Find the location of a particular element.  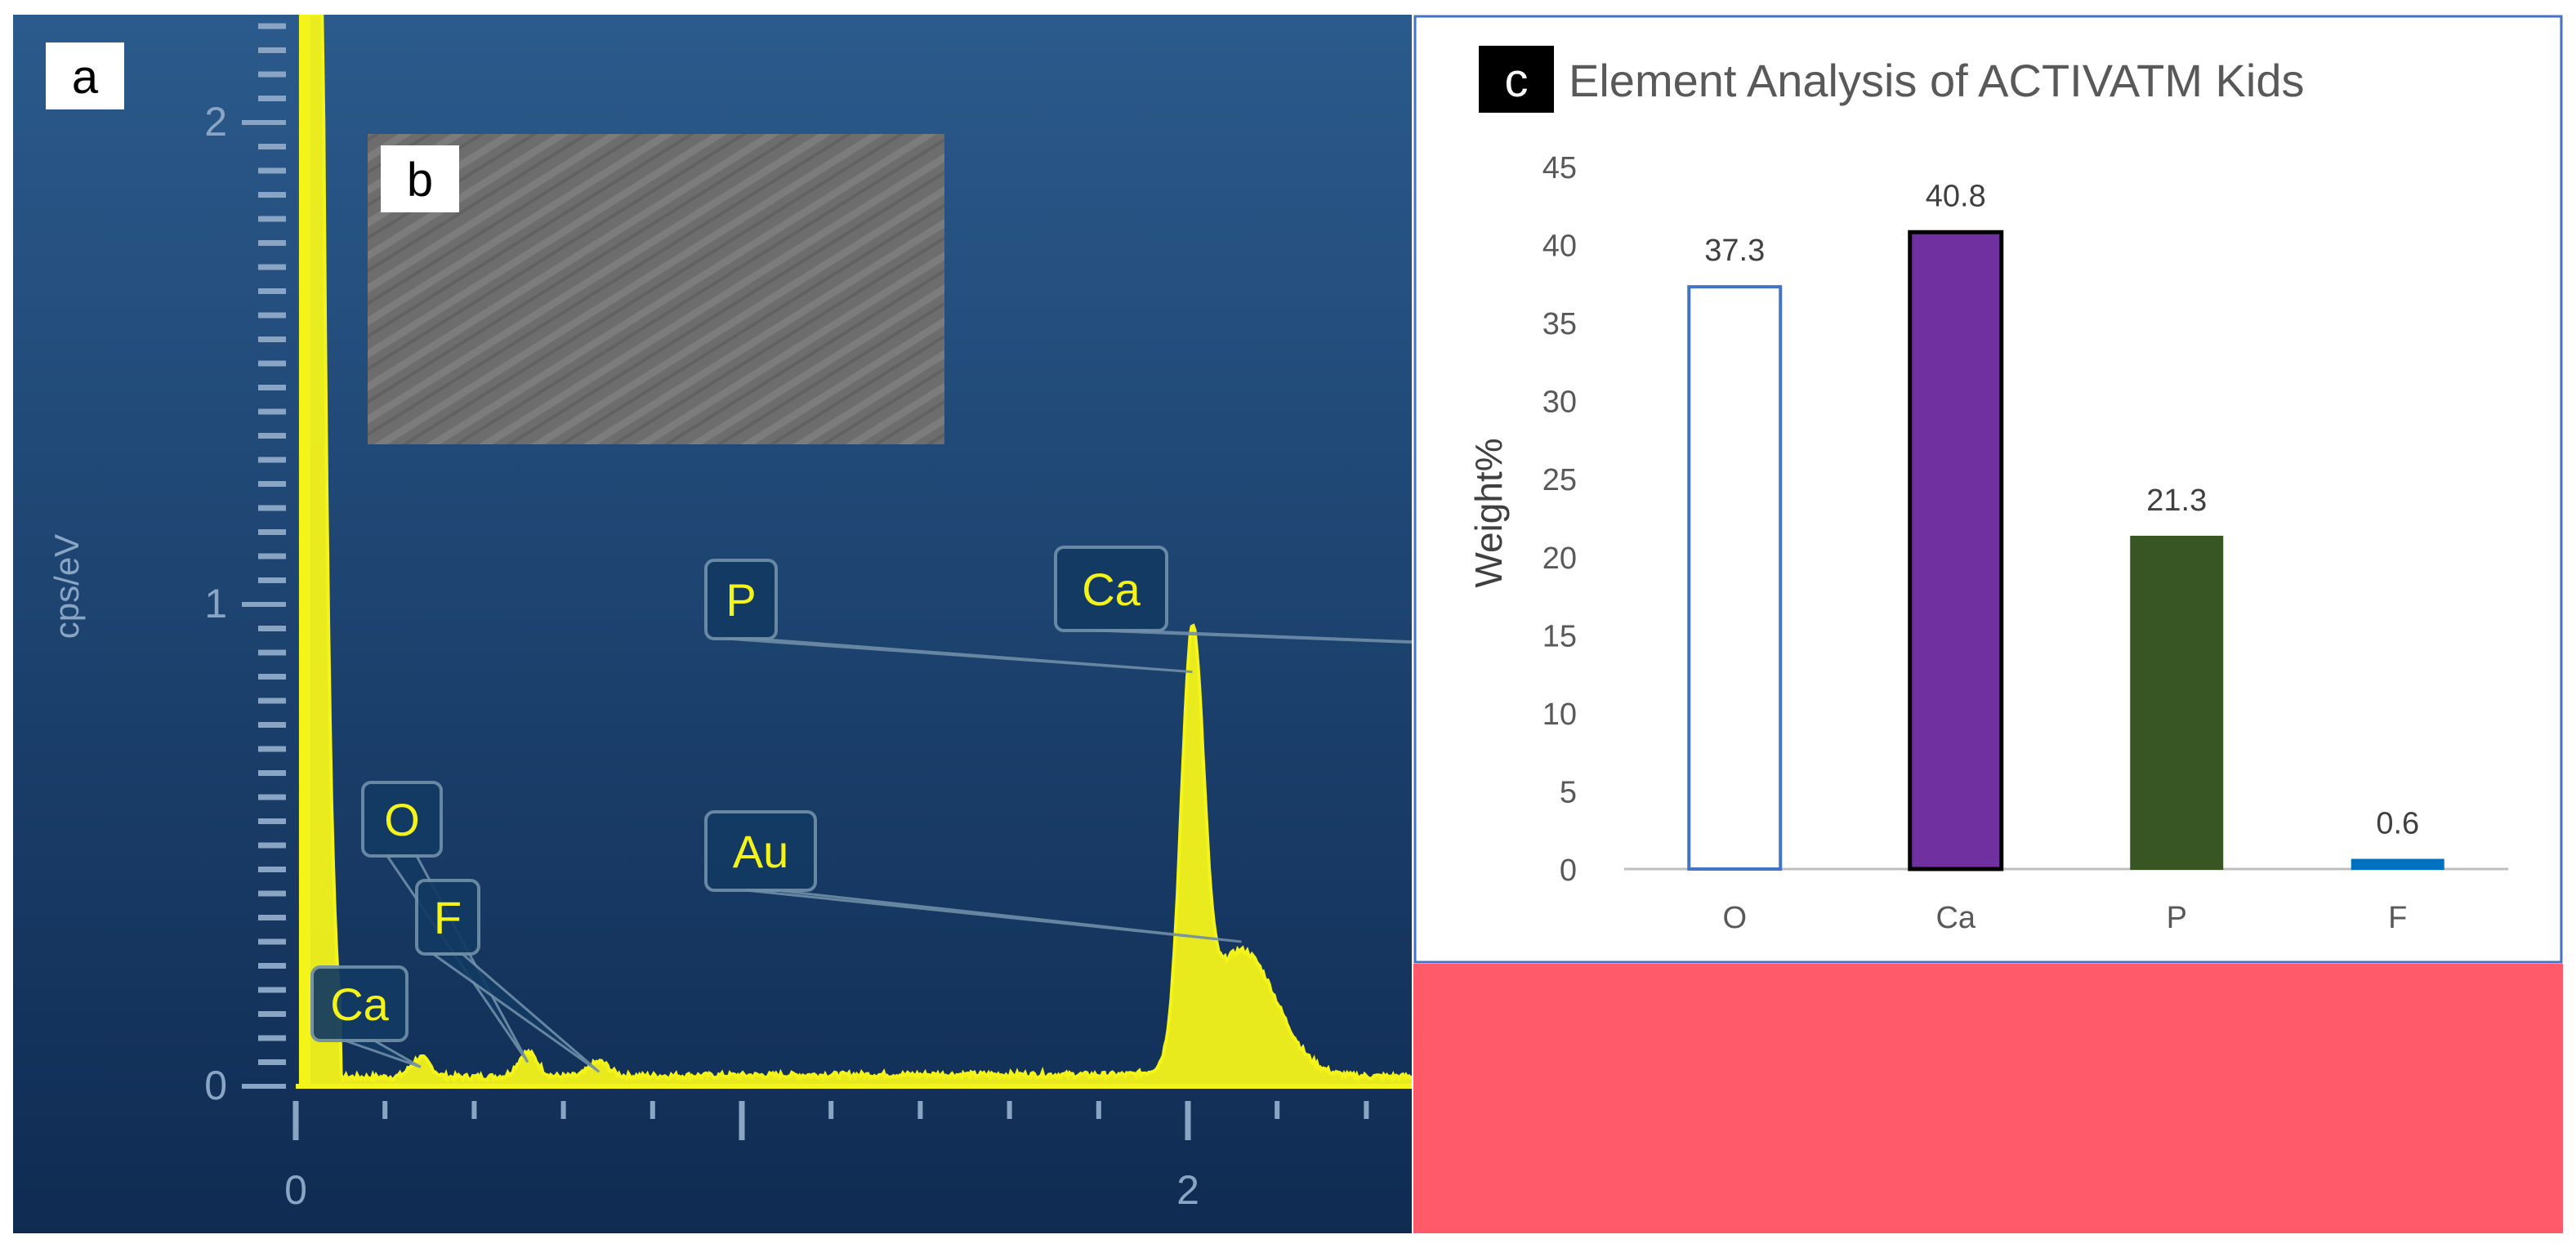

bar-y-tick-label: 0 is located at coordinates (1569, 871).